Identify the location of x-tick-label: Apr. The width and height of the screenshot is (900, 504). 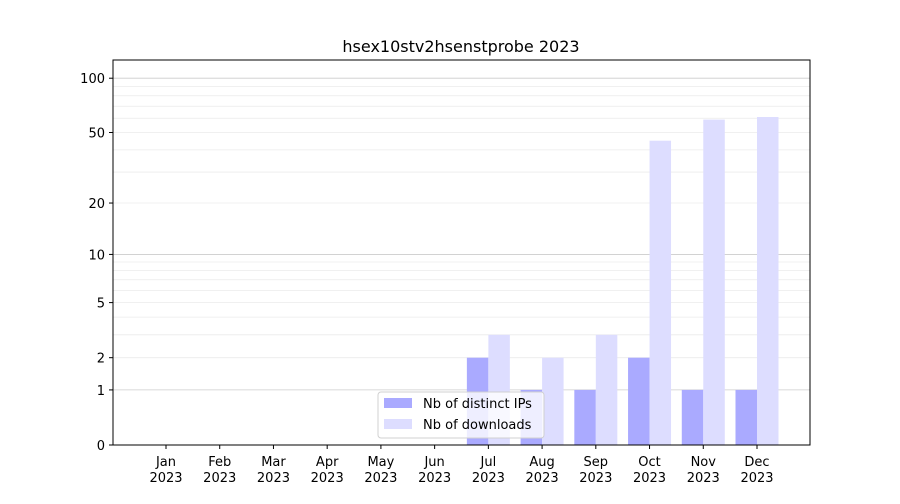
(327, 462).